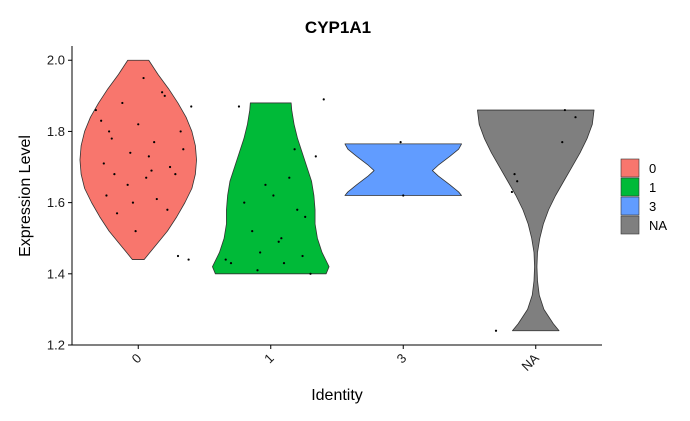  What do you see at coordinates (25, 196) in the screenshot?
I see `y-axis-label: Expression Level` at bounding box center [25, 196].